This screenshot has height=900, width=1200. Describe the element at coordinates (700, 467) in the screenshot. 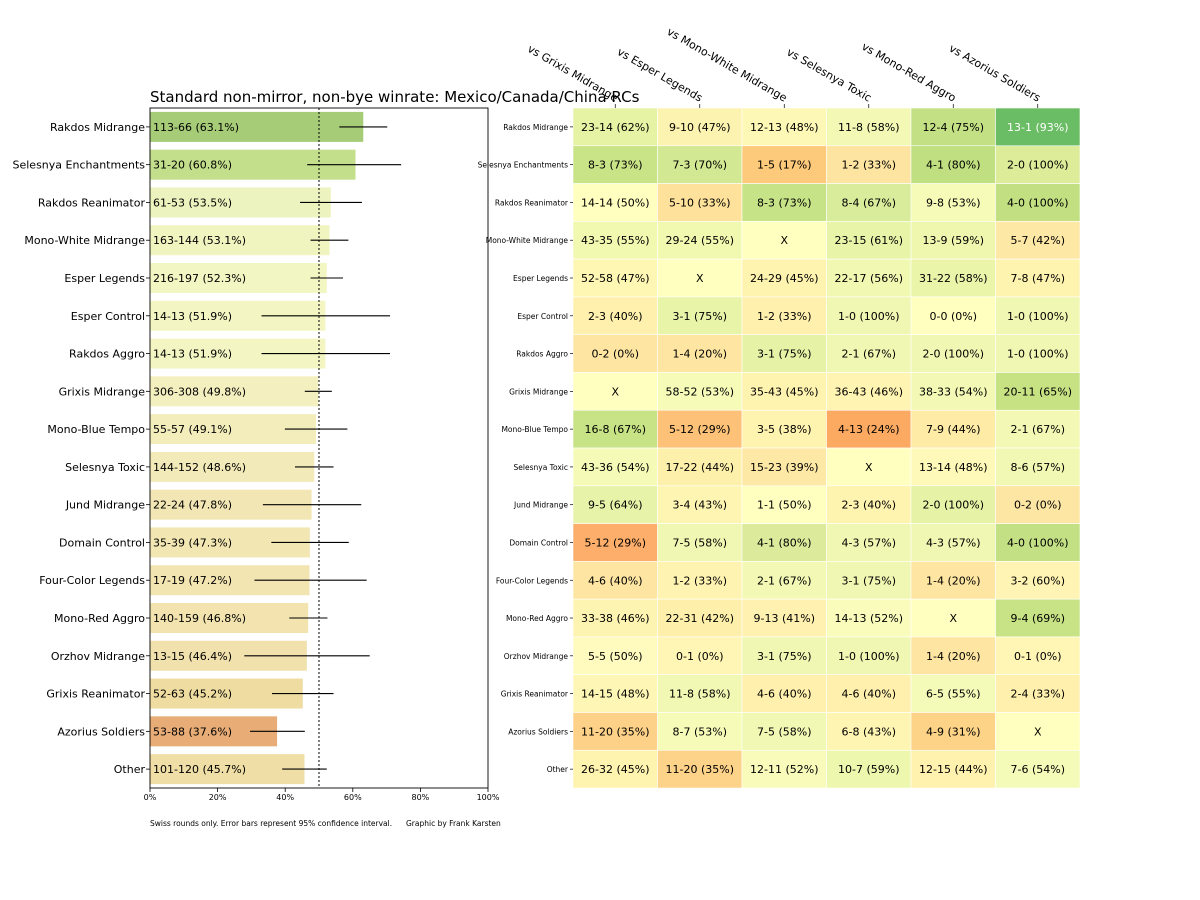

I see `heatmap-cell-label: 17-22 (44%)` at that location.